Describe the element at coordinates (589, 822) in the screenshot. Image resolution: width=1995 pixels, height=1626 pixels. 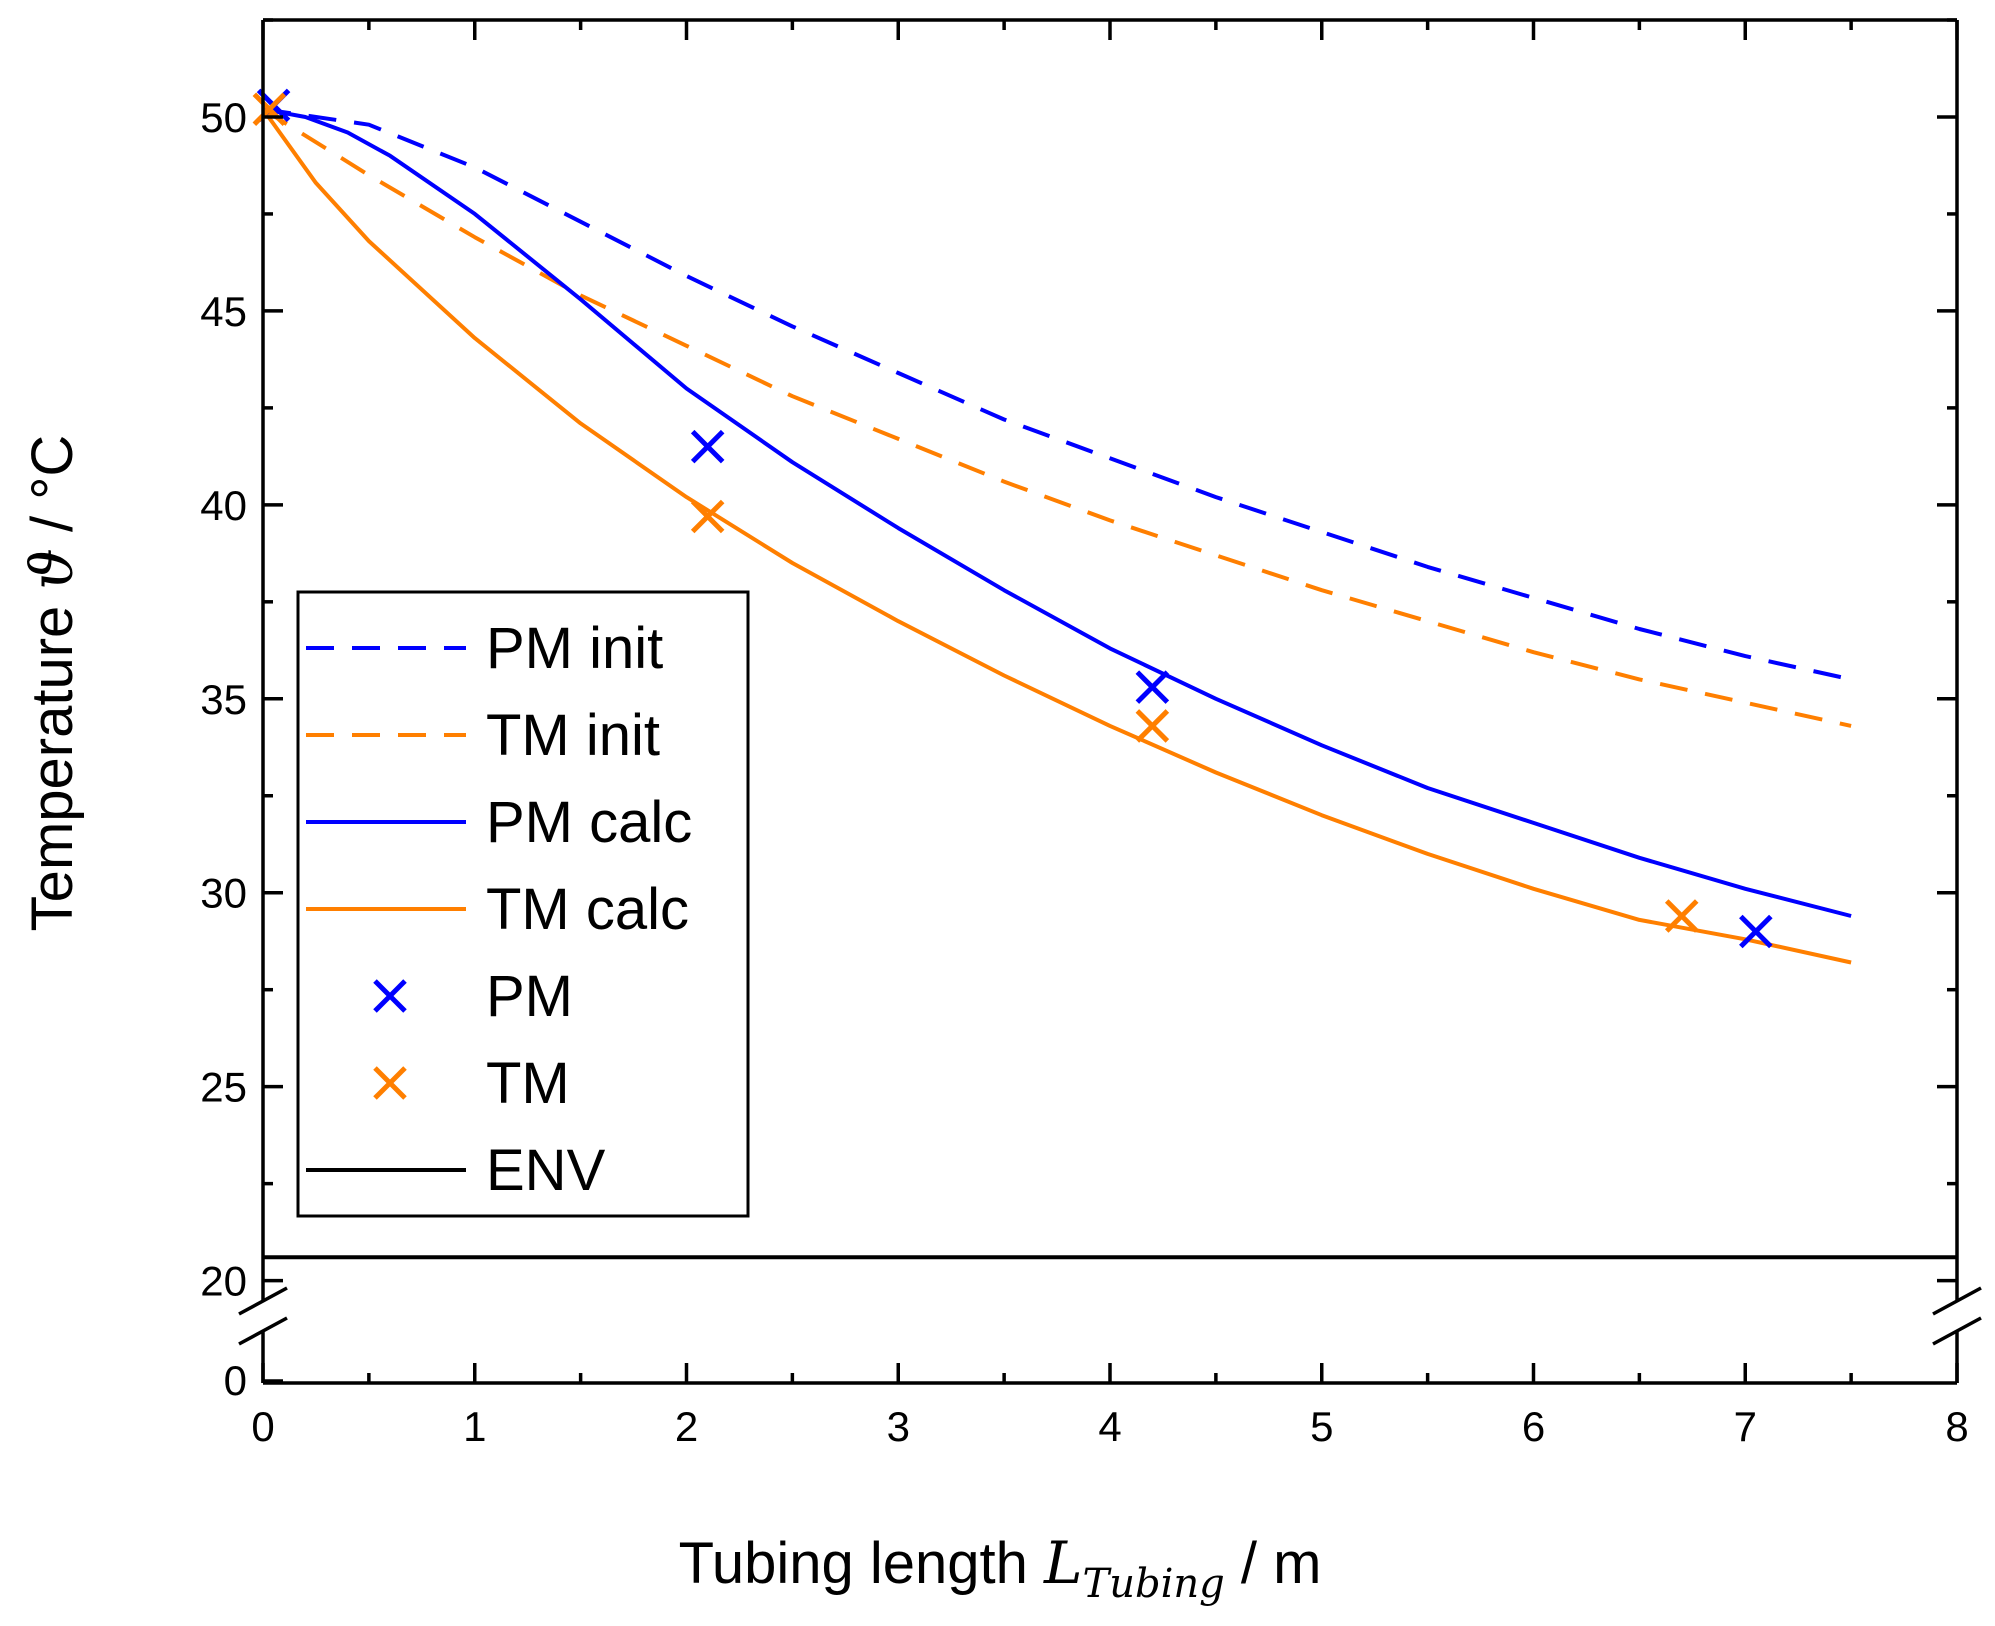
I see `legend-label-pm-calc: PM calc` at that location.